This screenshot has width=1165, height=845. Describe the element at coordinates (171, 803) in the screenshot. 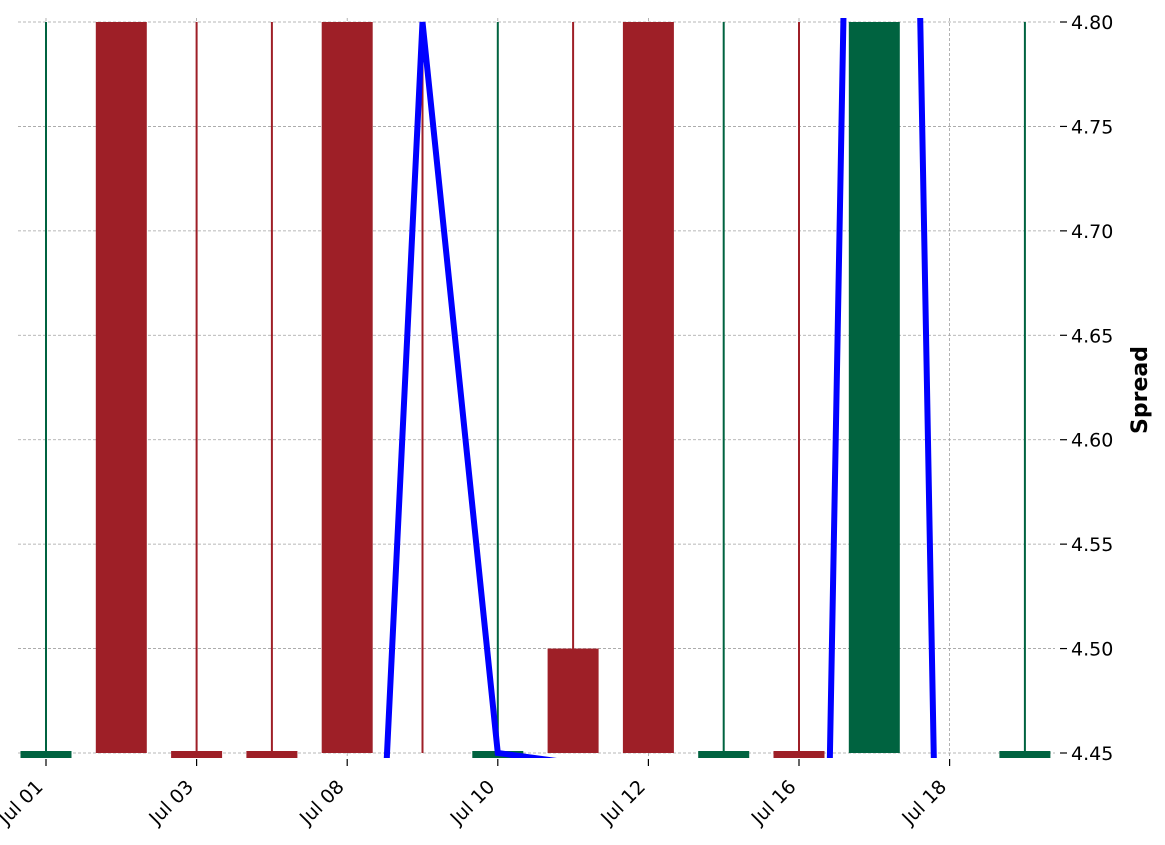

I see `x-tick-label: Jul 03` at that location.